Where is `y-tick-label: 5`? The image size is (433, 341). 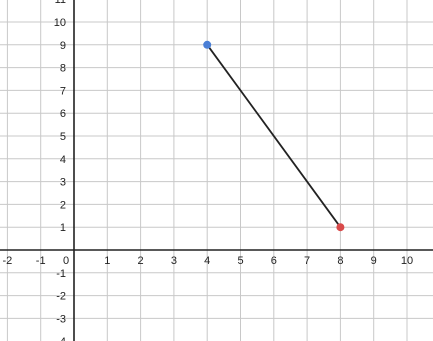 y-tick-label: 5 is located at coordinates (63, 137).